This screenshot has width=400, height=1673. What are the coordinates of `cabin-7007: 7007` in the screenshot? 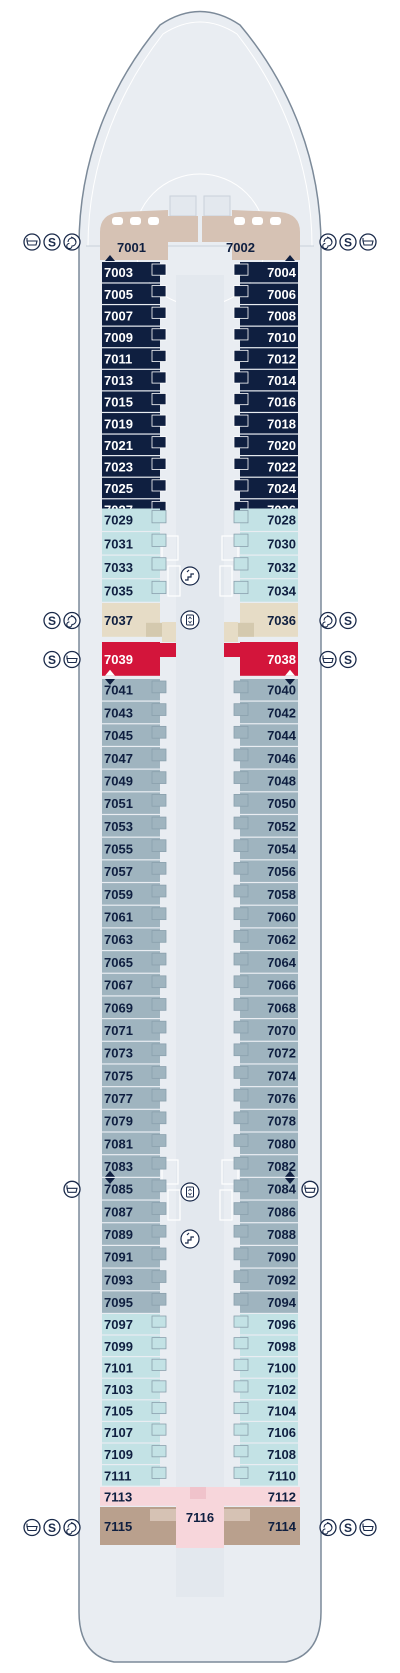 It's located at (134, 315).